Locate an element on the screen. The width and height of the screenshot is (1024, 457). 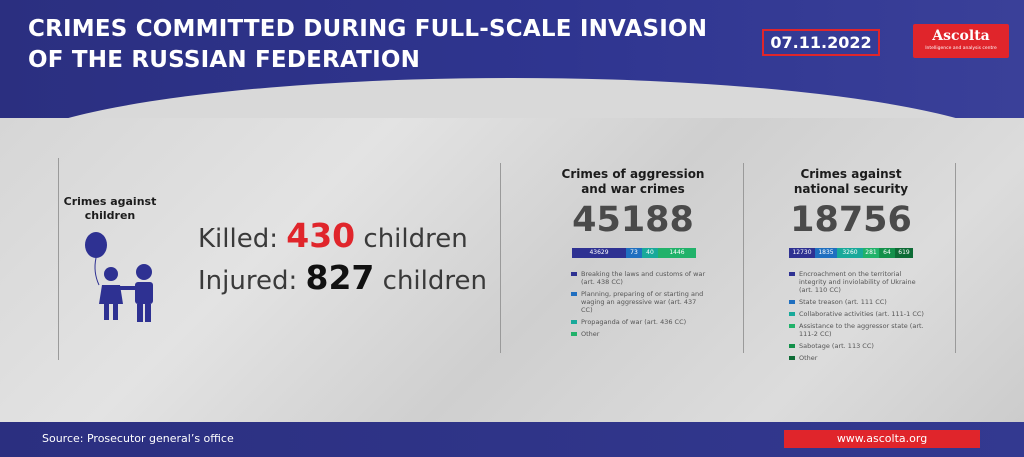
children-section-title: Crimes against children is located at coordinates (110, 209).